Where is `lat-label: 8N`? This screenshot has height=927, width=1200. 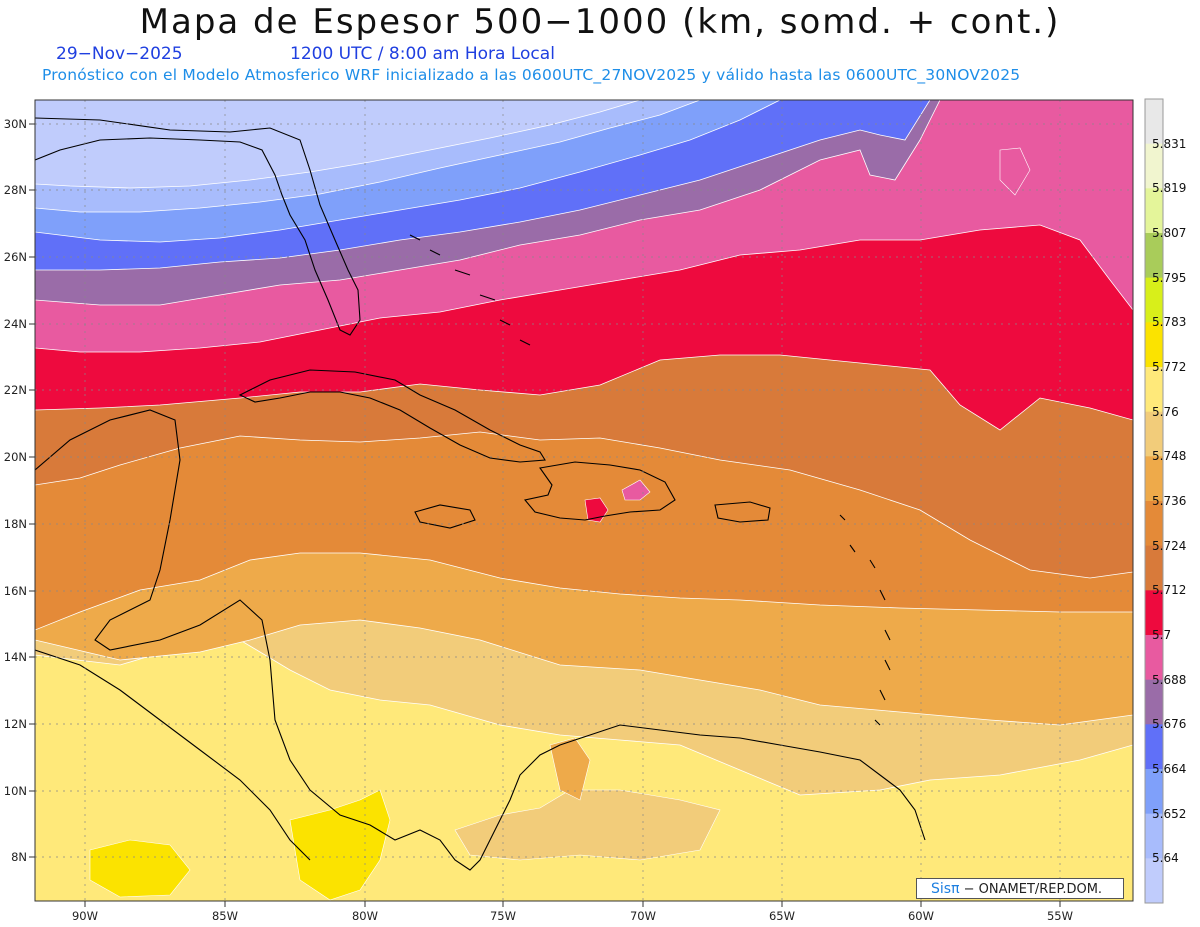 lat-label: 8N is located at coordinates (19, 857).